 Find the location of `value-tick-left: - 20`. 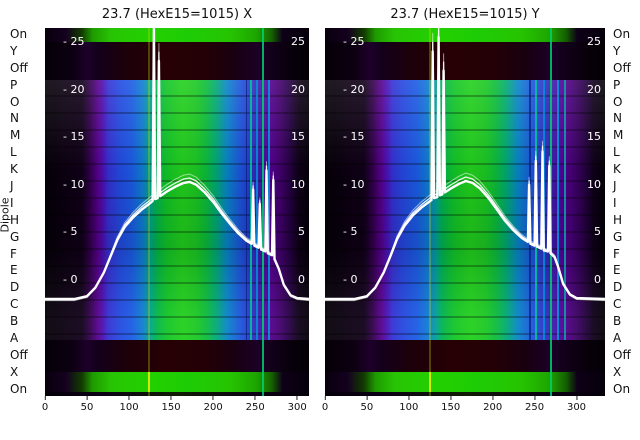

value-tick-left: - 20 is located at coordinates (354, 89).